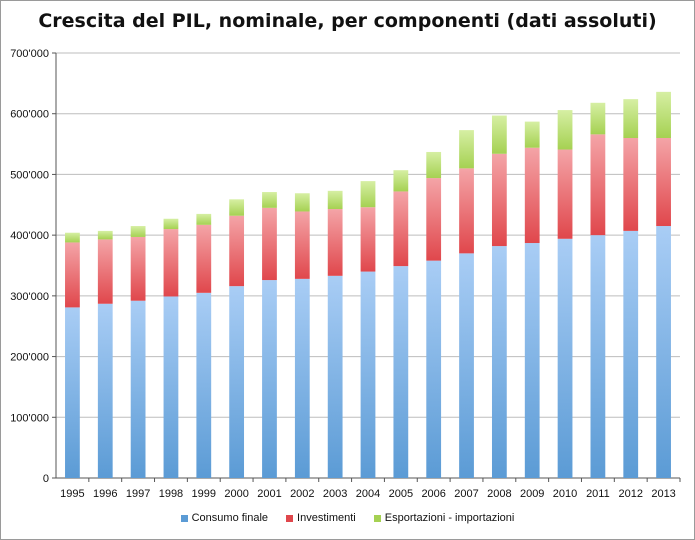  What do you see at coordinates (532, 494) in the screenshot?
I see `x-tick-label: 2009` at bounding box center [532, 494].